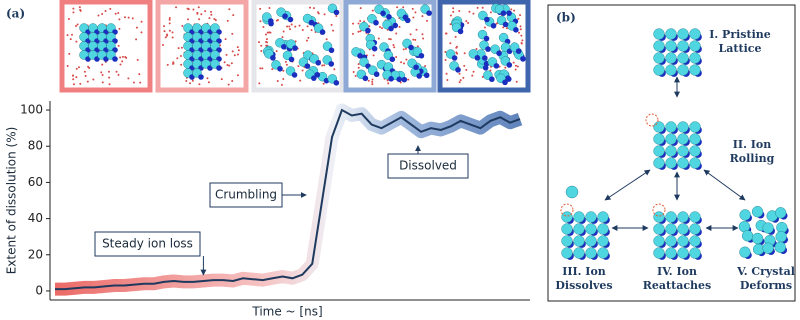  I want to click on snapshot-frame, so click(106, 46).